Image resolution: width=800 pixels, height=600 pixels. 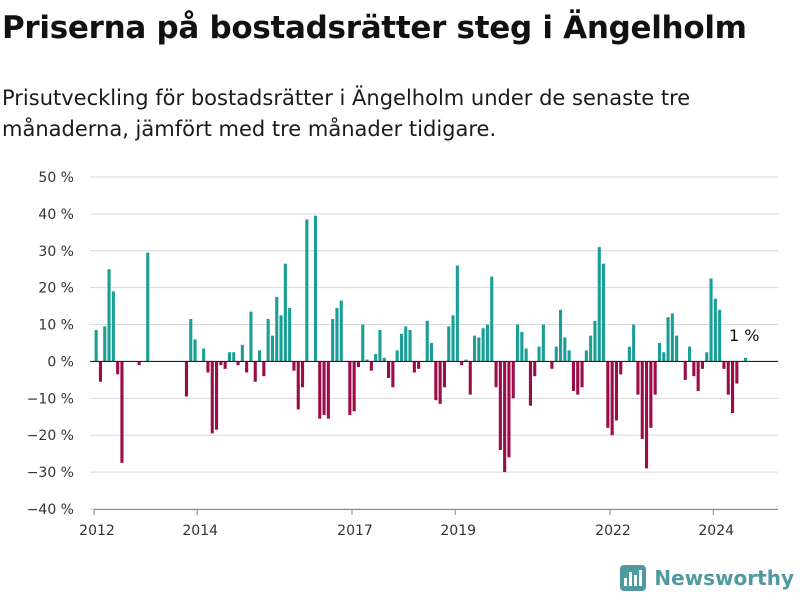 What do you see at coordinates (56, 289) in the screenshot?
I see `y-tick-label: 20 %` at bounding box center [56, 289].